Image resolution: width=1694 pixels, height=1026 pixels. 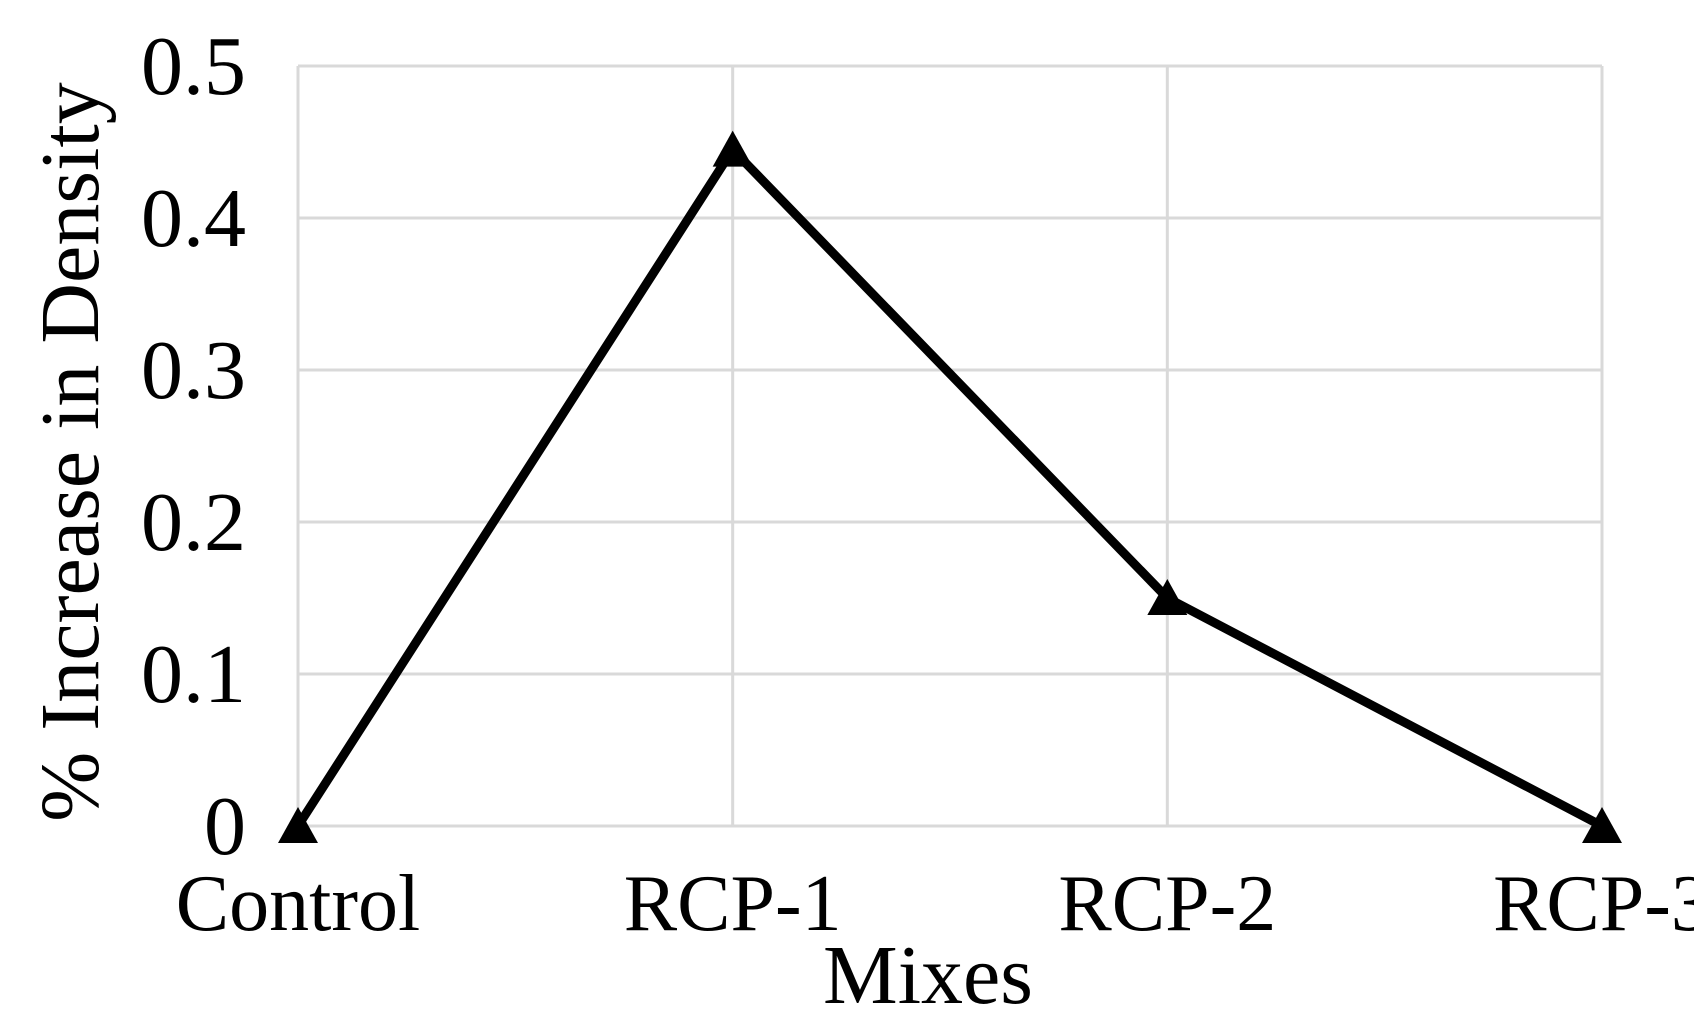 I want to click on x-tick-label: RCP-3, so click(x=1593, y=904).